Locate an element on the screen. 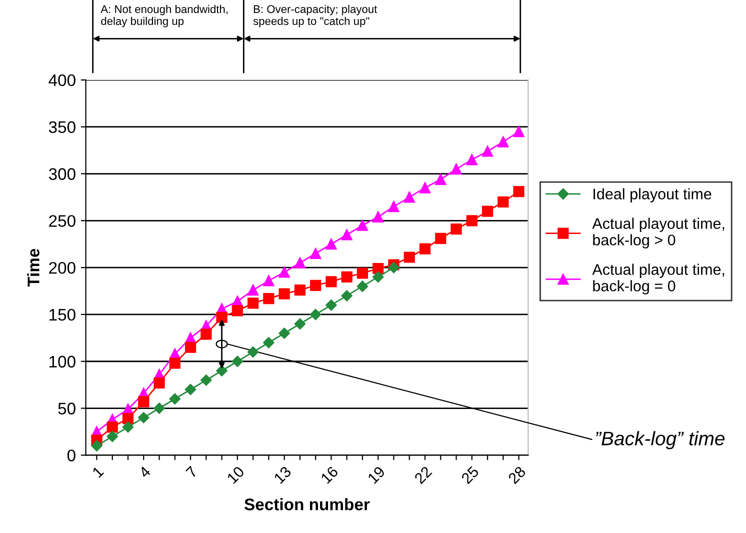 The height and width of the screenshot is (533, 746). x-tick-label: 4 is located at coordinates (145, 472).